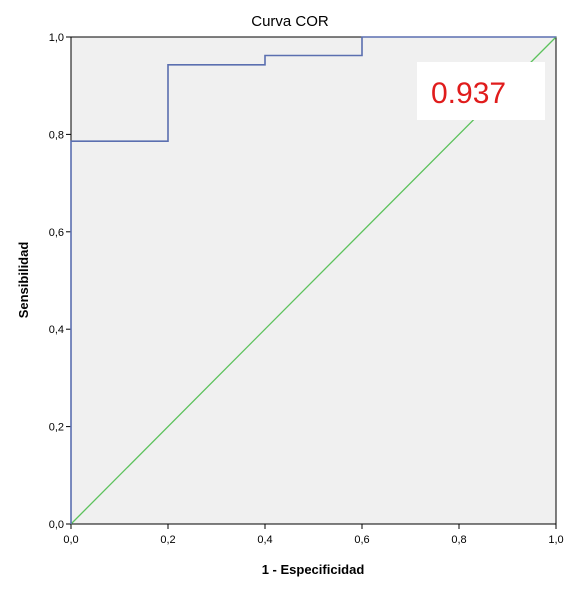 The image size is (587, 595). I want to click on x-tick-label: 0,4, so click(264, 540).